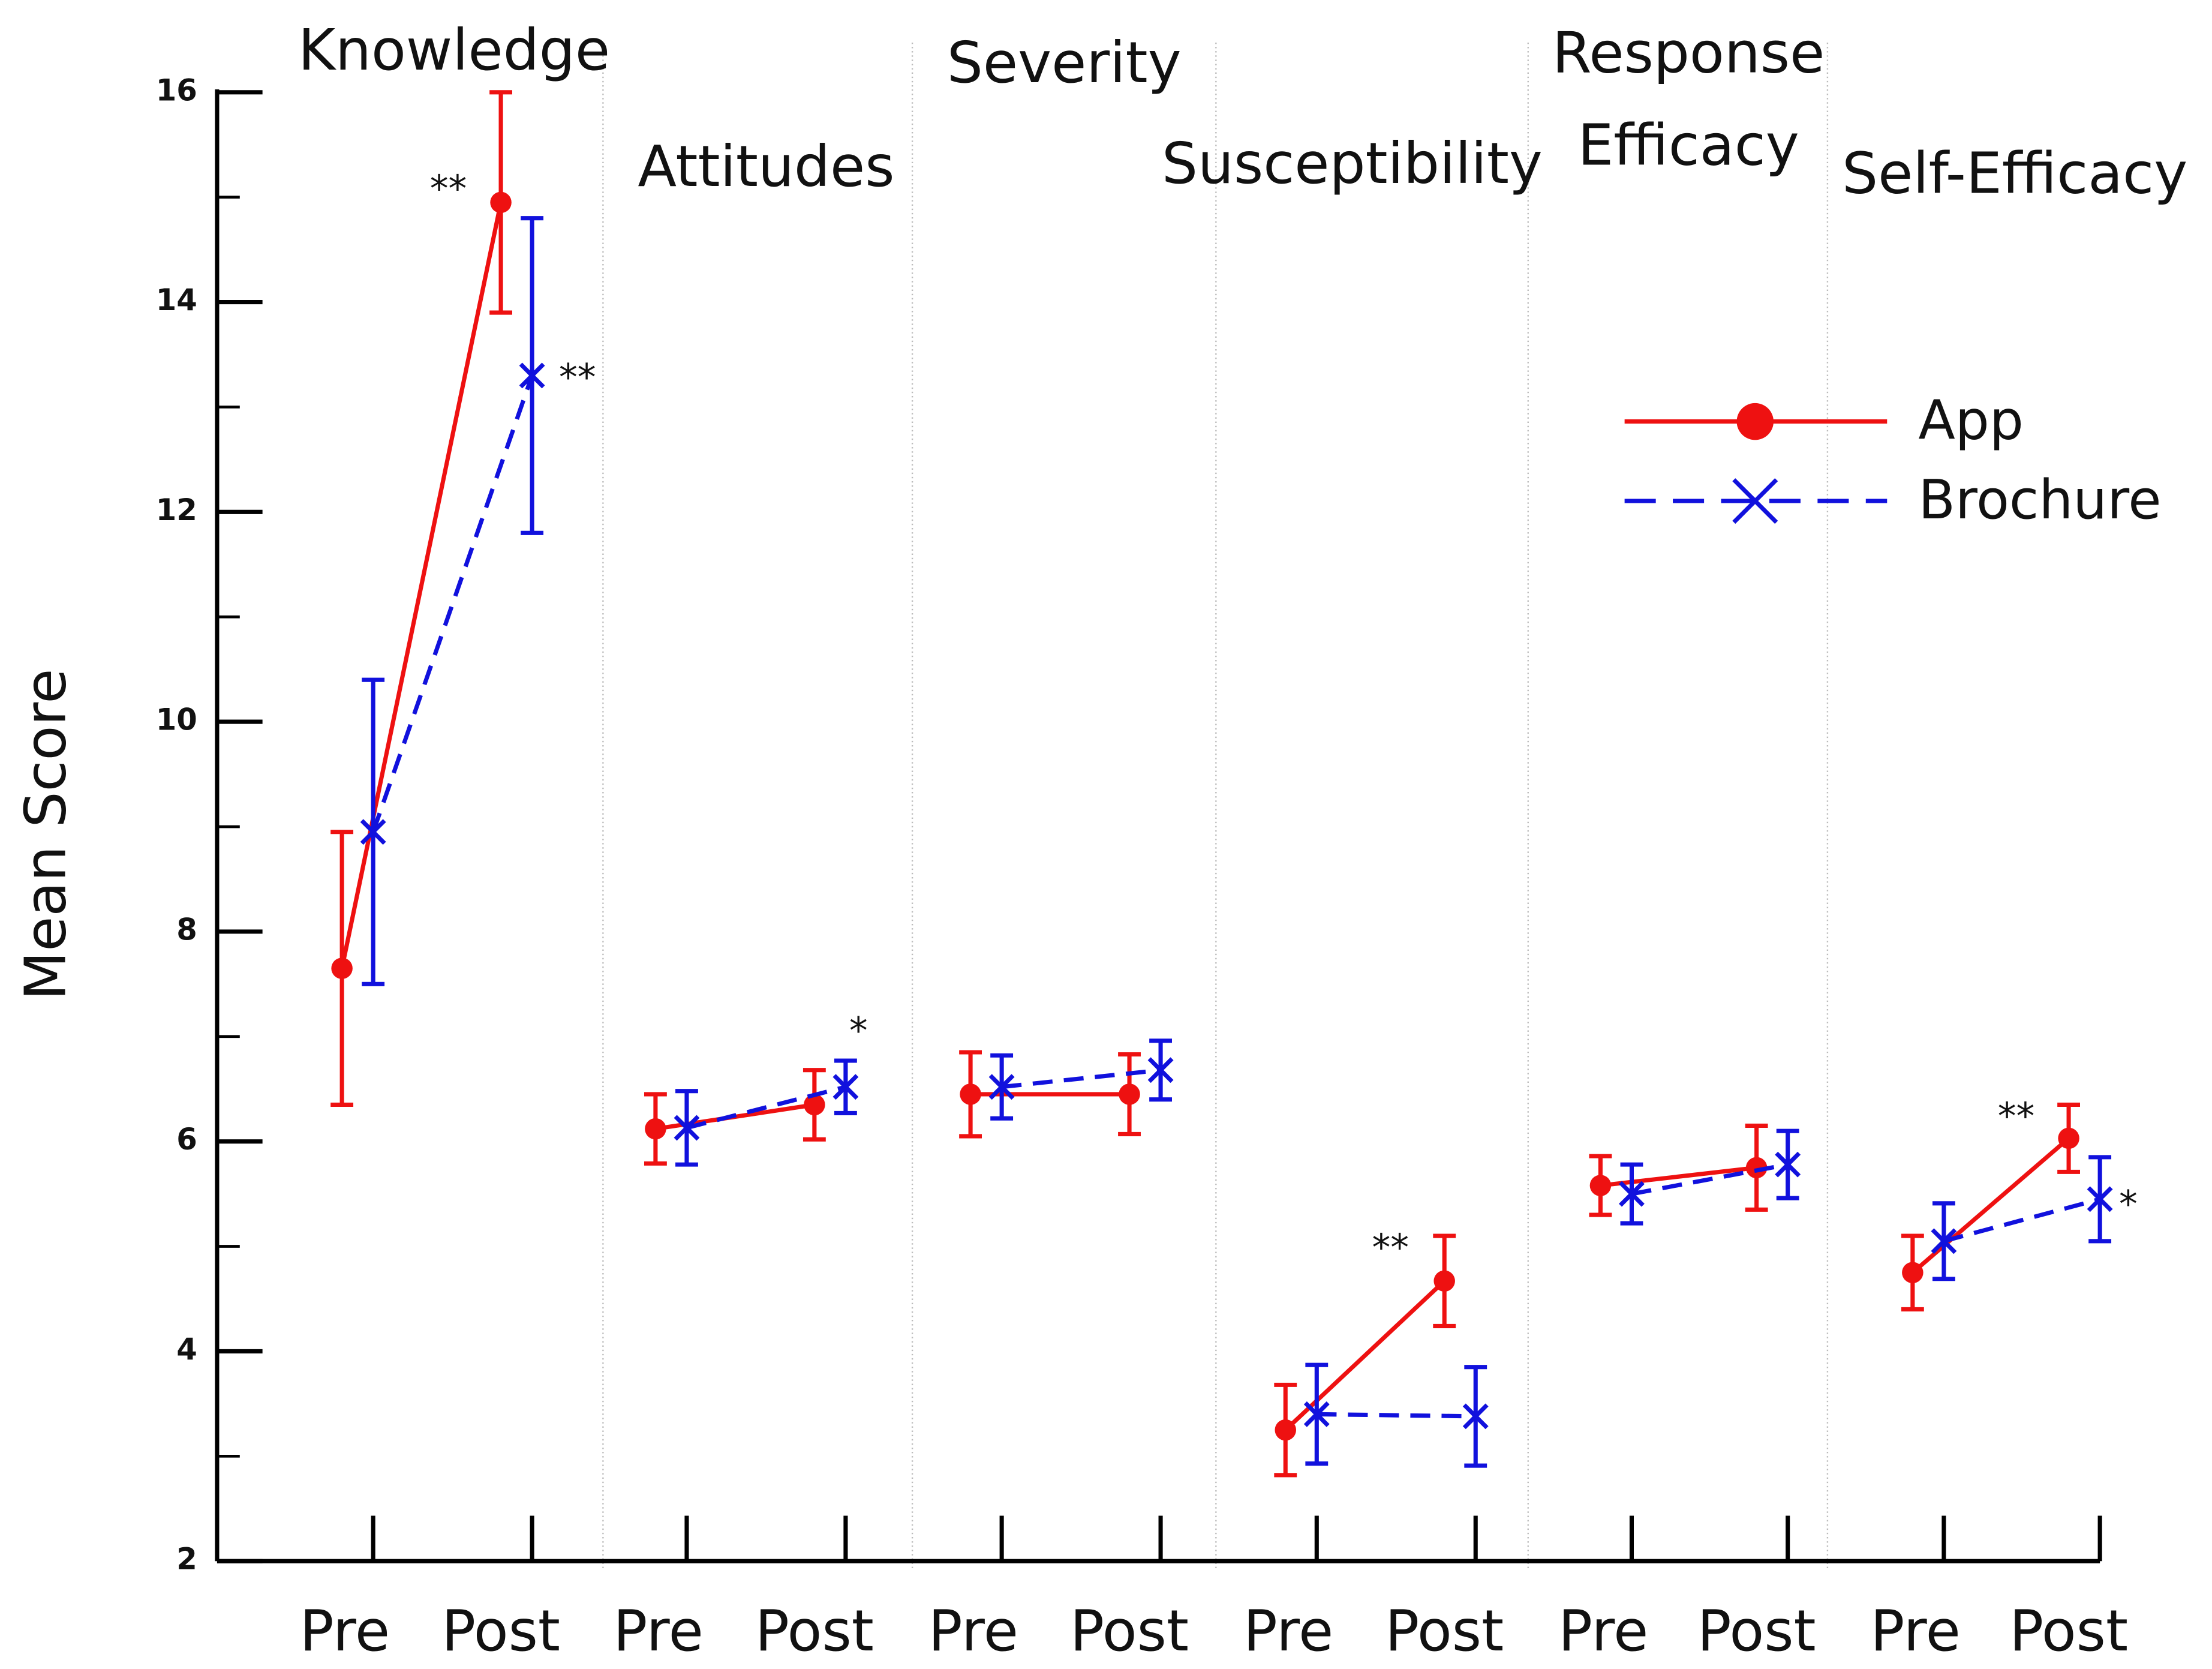 The image size is (2212, 1669). What do you see at coordinates (2014, 174) in the screenshot?
I see `panel-title: Self-Efficacy` at bounding box center [2014, 174].